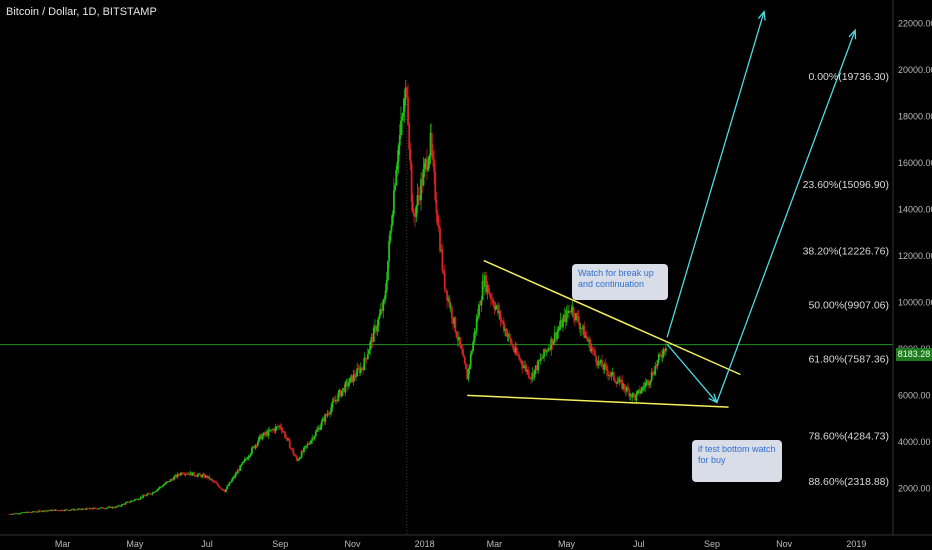 This screenshot has height=550, width=932. I want to click on x-tick-label: Jul, so click(207, 544).